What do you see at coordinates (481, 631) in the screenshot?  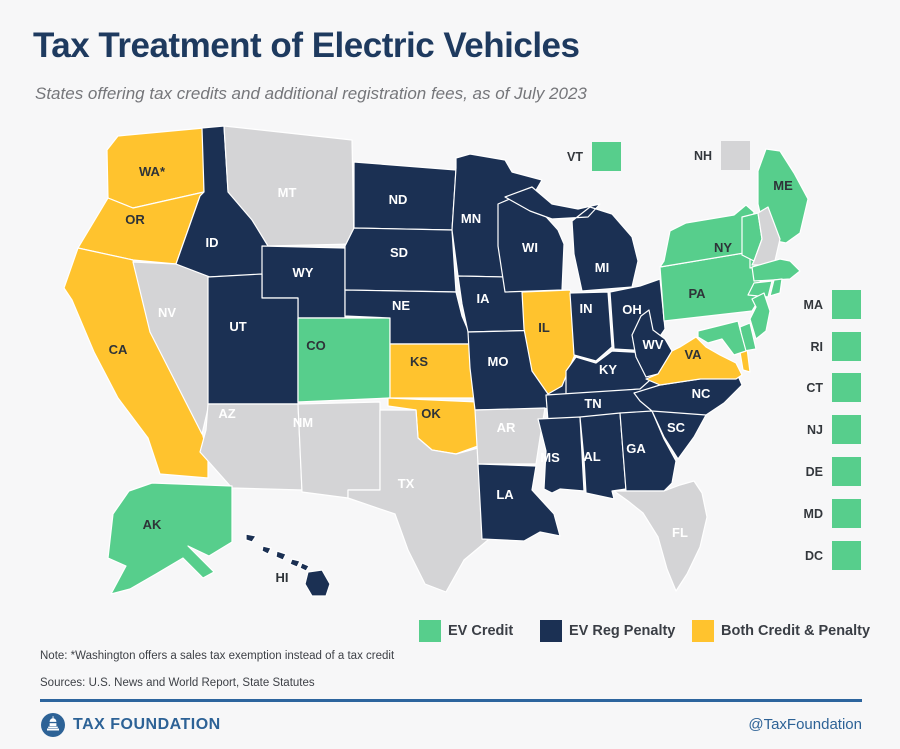 I see `legend-label-credit: EV Credit` at bounding box center [481, 631].